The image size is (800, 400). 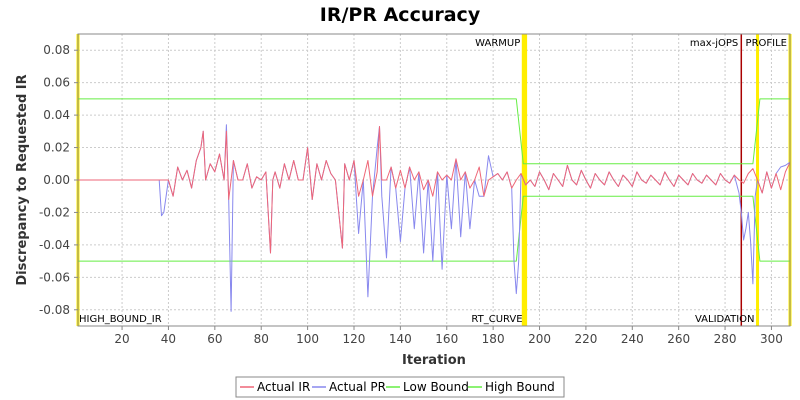 I want to click on x-tick-label: 80, so click(x=261, y=339).